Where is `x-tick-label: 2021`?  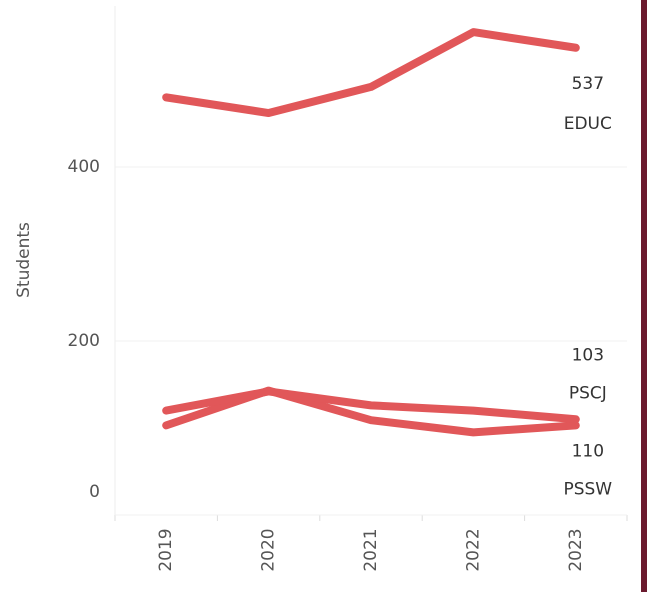 x-tick-label: 2021 is located at coordinates (371, 549).